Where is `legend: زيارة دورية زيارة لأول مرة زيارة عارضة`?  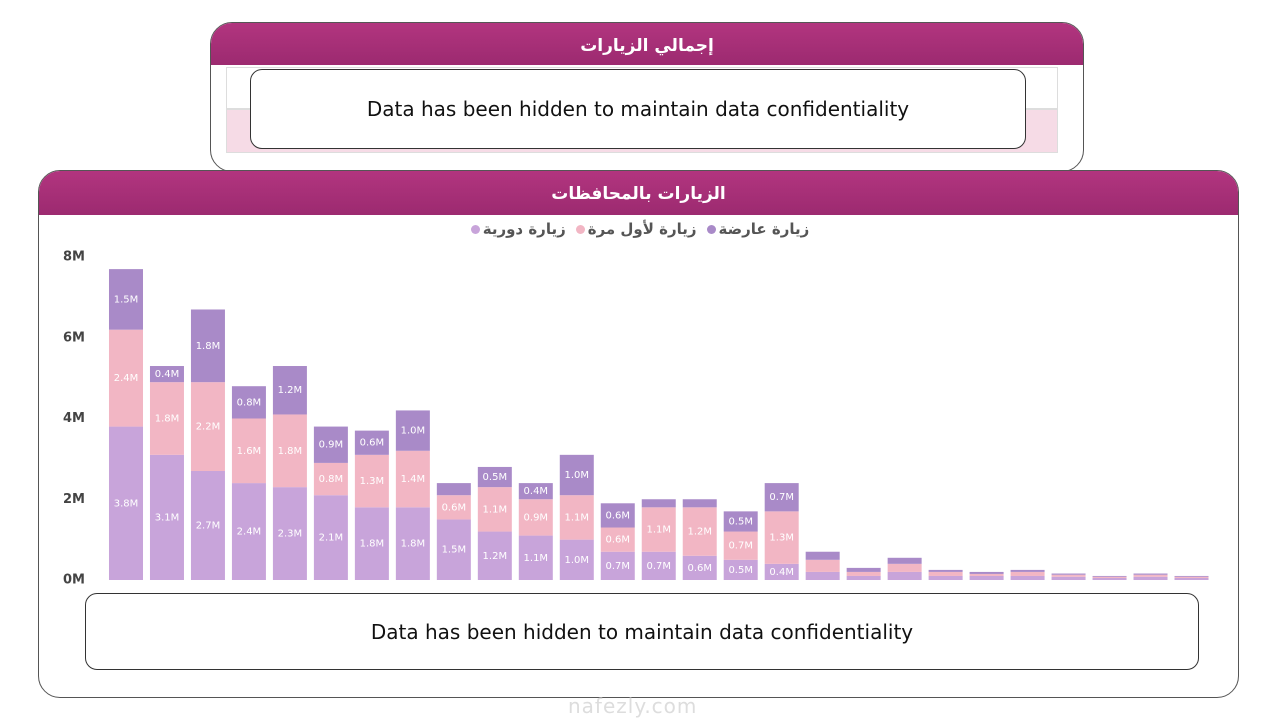
legend: زيارة دورية زيارة لأول مرة زيارة عارضة is located at coordinates (640, 229).